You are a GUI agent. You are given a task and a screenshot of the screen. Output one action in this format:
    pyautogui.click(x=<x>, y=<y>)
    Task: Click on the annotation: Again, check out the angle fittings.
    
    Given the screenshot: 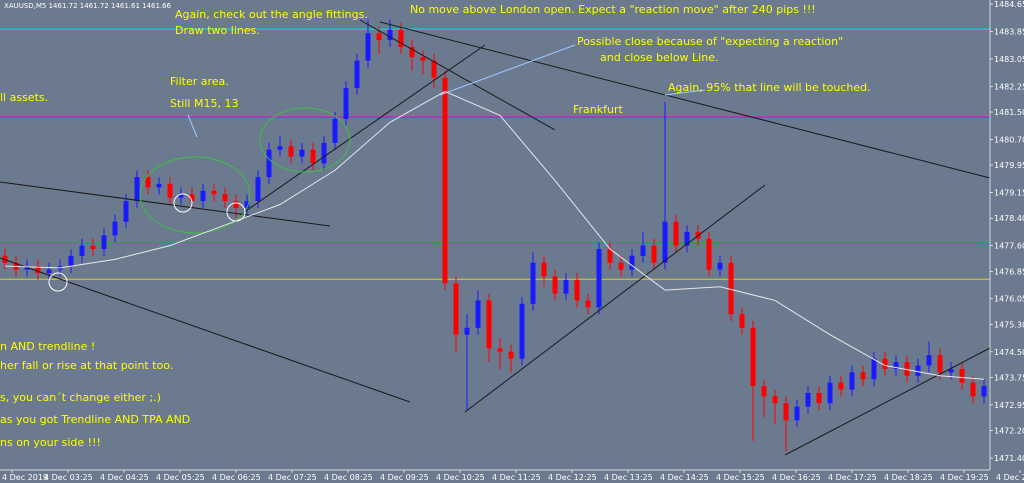 What is the action you would take?
    pyautogui.click(x=271, y=14)
    